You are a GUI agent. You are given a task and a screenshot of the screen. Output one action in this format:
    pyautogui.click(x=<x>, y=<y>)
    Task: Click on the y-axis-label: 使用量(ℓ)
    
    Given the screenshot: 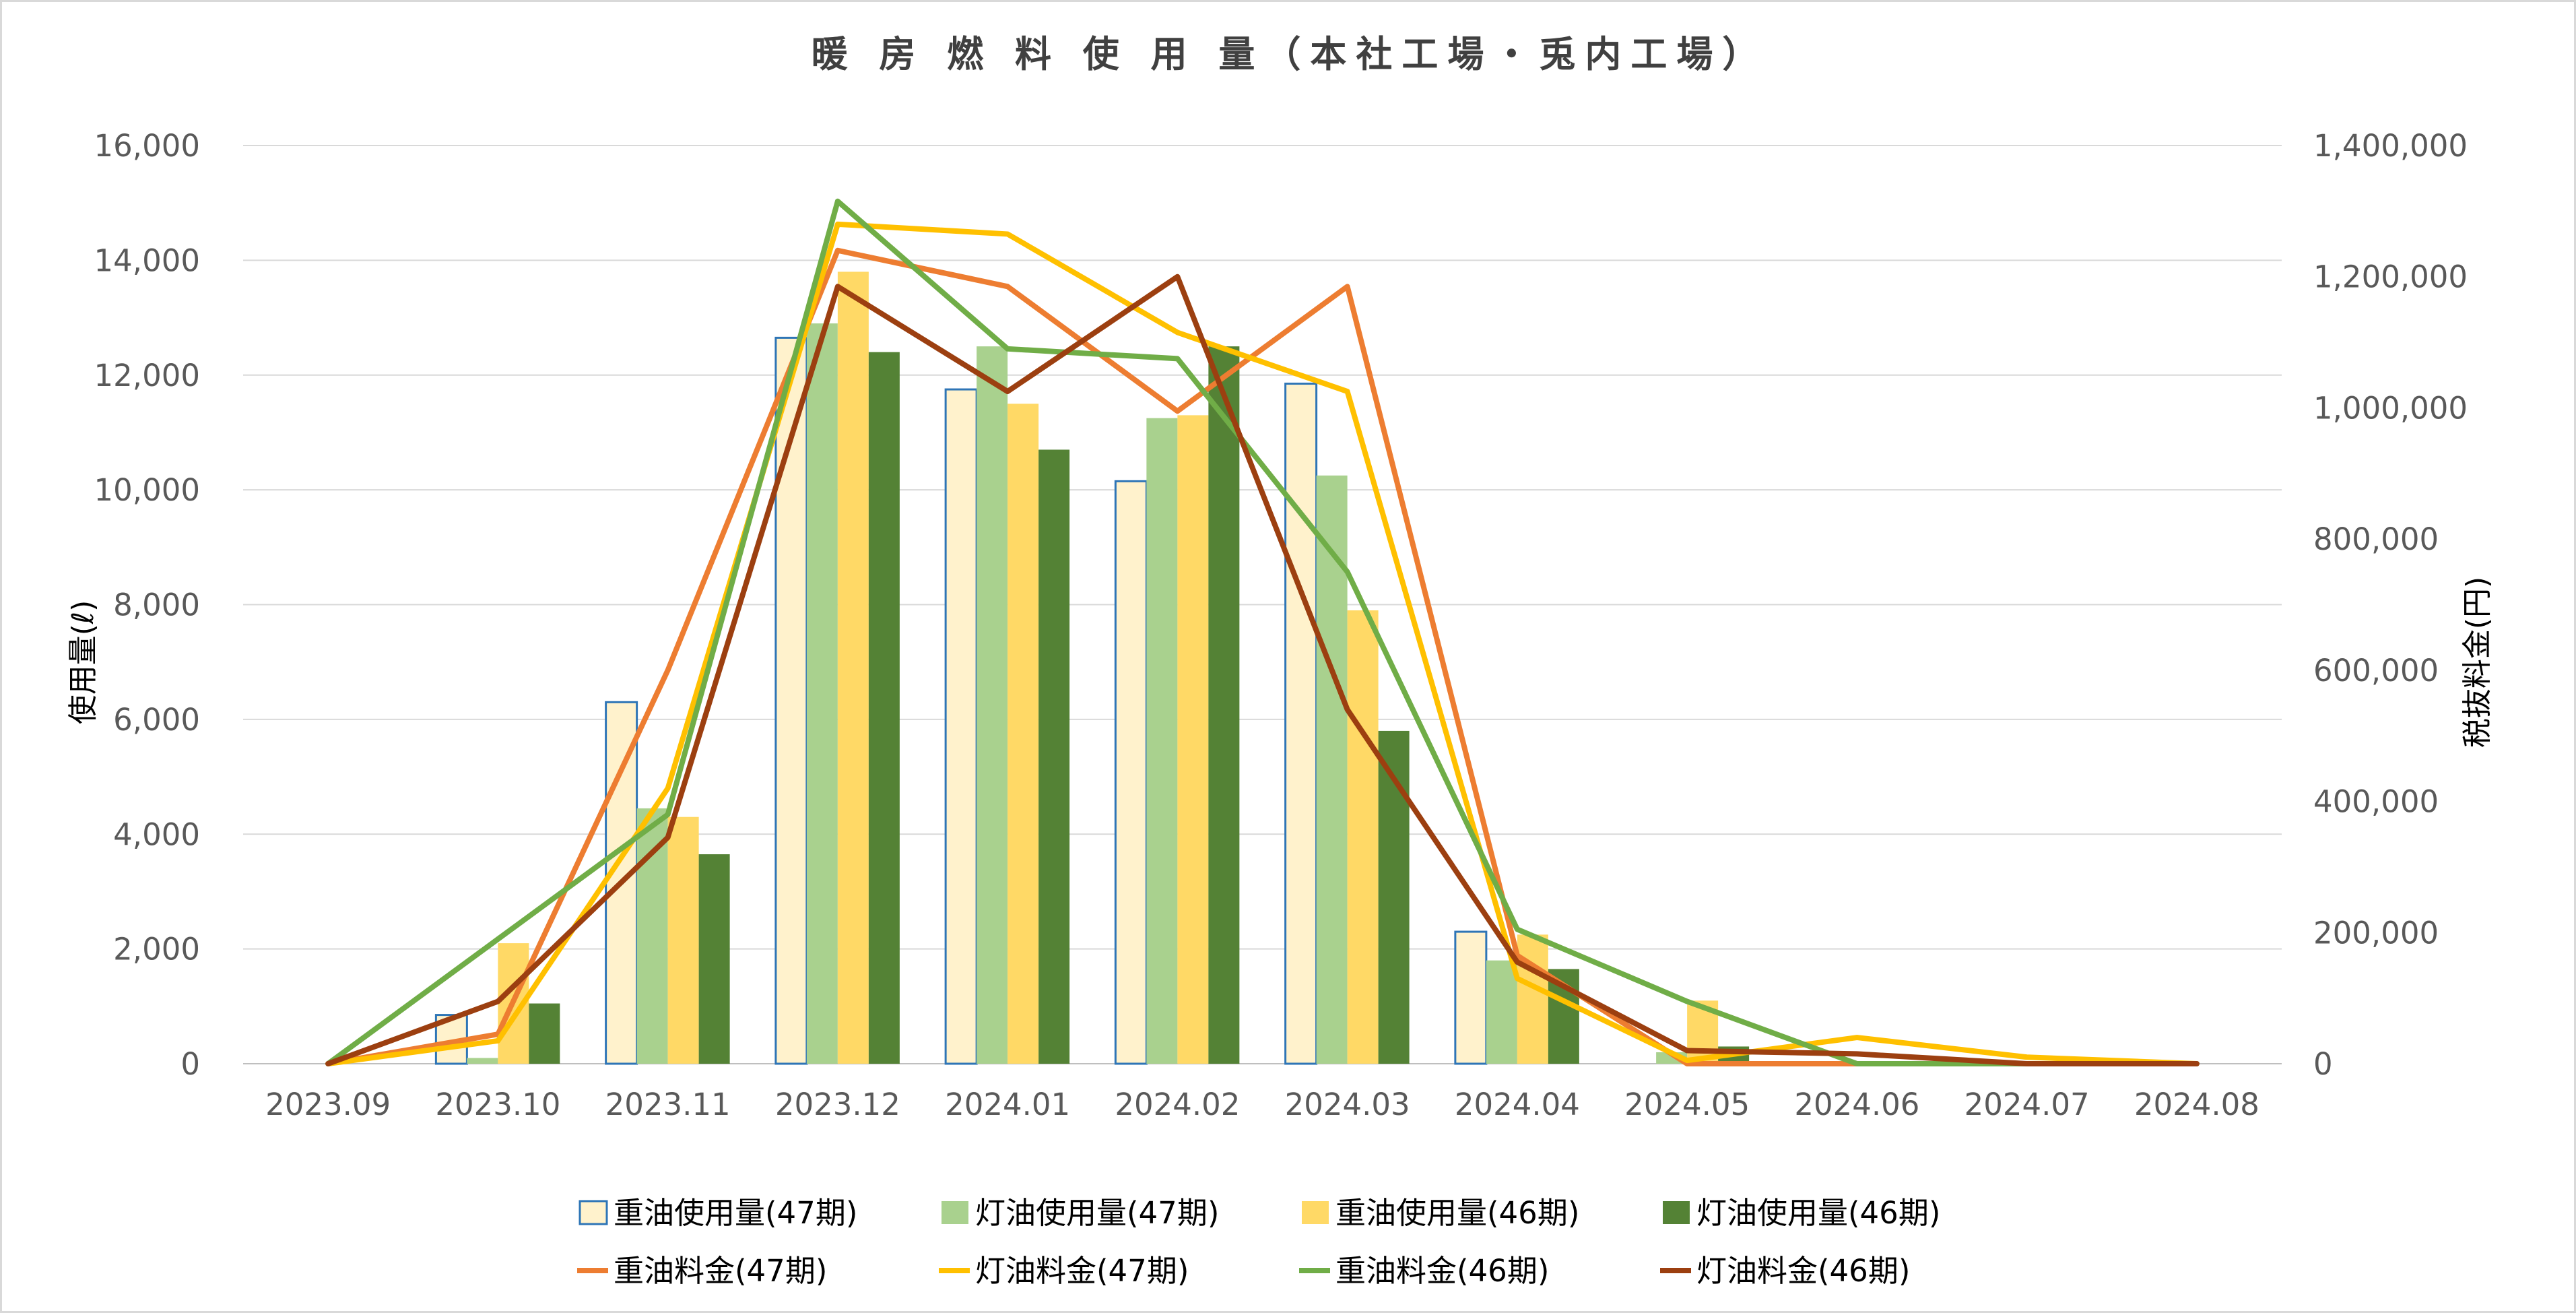 What is the action you would take?
    pyautogui.click(x=83, y=662)
    